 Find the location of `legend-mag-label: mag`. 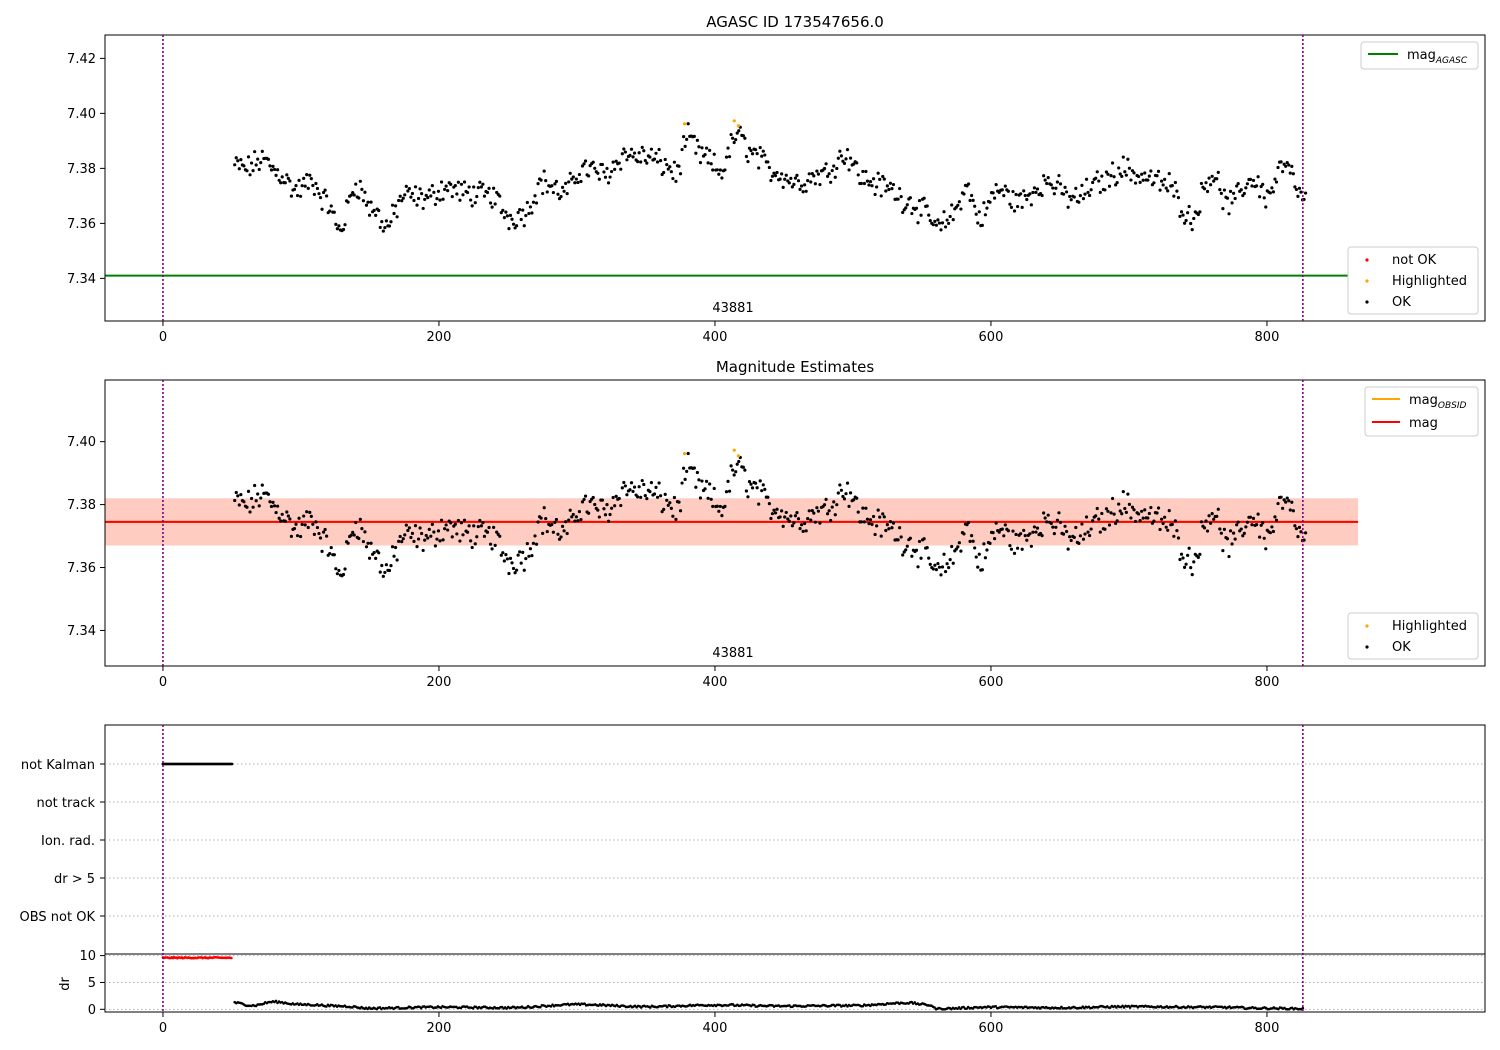

legend-mag-label: mag is located at coordinates (1423, 423).